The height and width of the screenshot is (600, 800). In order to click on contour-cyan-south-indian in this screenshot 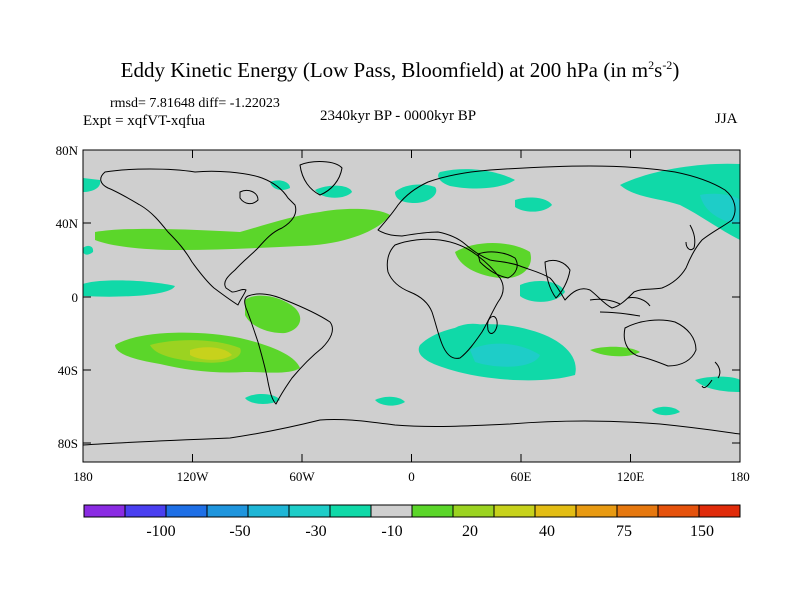, I will do `click(472, 329)`.